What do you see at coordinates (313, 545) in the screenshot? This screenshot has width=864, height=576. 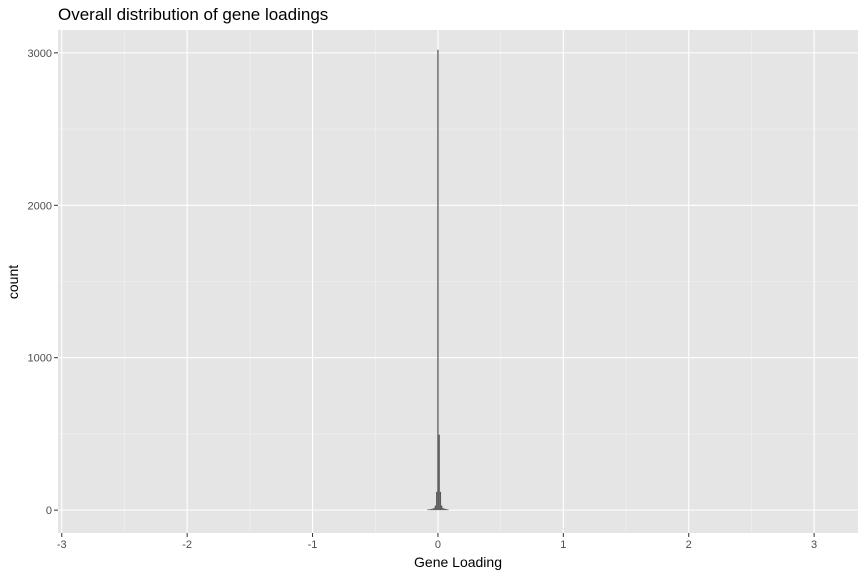 I see `x-tick-label: -1` at bounding box center [313, 545].